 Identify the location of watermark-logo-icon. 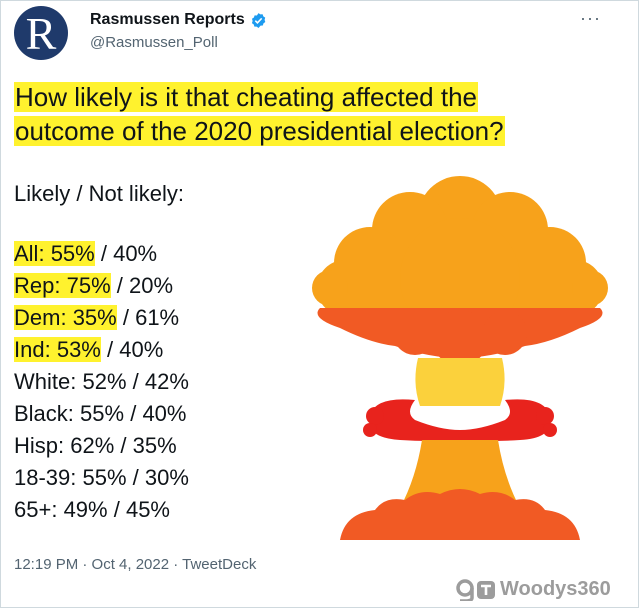
(475, 589).